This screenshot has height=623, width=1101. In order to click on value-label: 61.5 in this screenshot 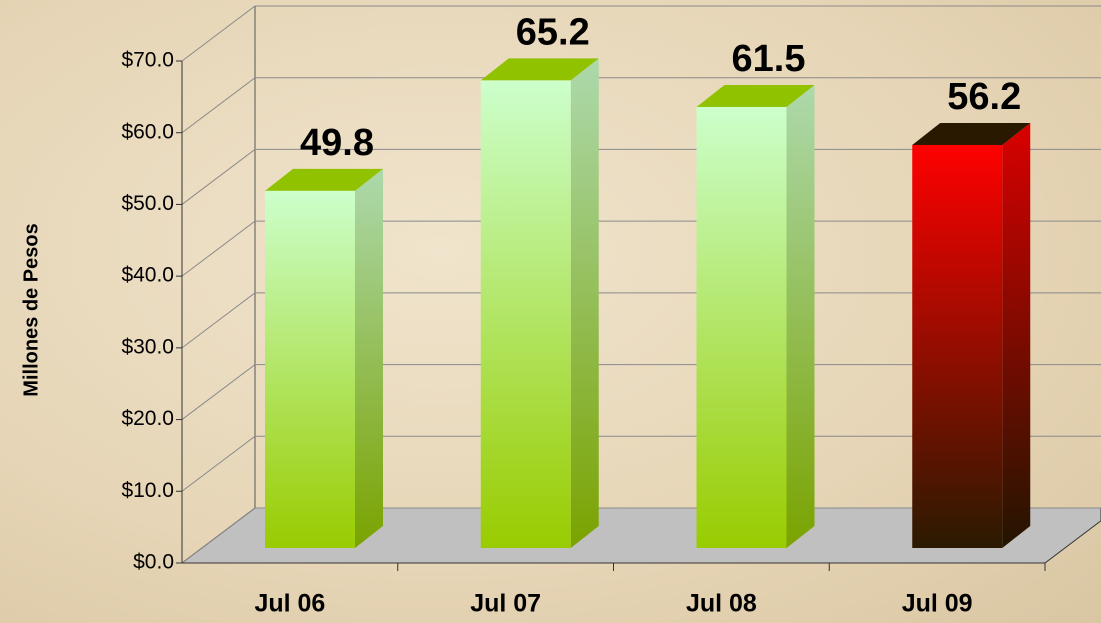, I will do `click(769, 59)`.